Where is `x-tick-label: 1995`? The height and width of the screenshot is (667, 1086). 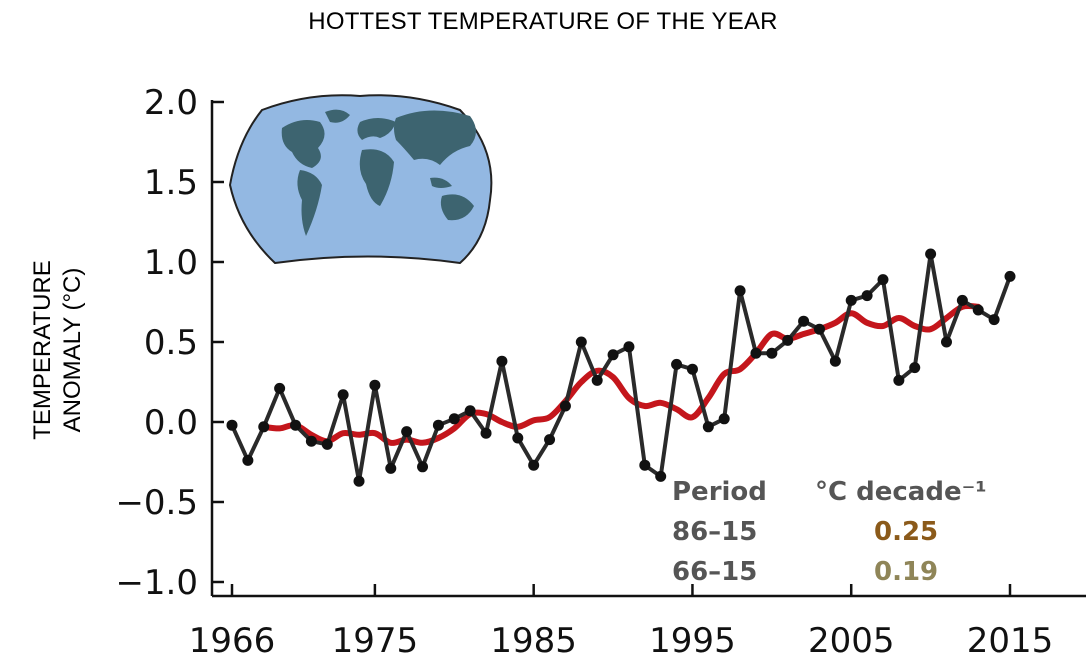 x-tick-label: 1995 is located at coordinates (692, 641).